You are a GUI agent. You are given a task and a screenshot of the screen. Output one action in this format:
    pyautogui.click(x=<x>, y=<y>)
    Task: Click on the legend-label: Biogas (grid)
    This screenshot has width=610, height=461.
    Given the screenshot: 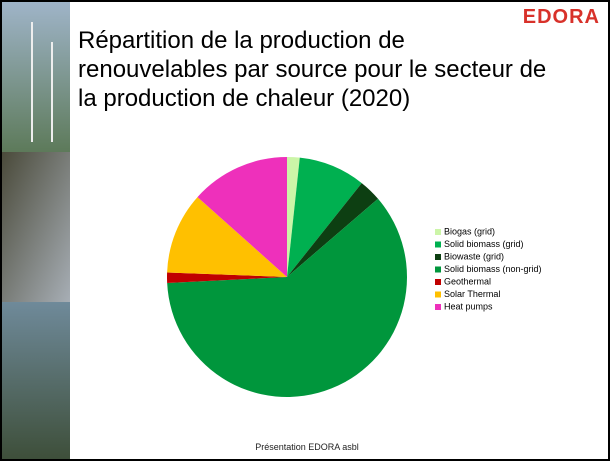 What is the action you would take?
    pyautogui.click(x=469, y=231)
    